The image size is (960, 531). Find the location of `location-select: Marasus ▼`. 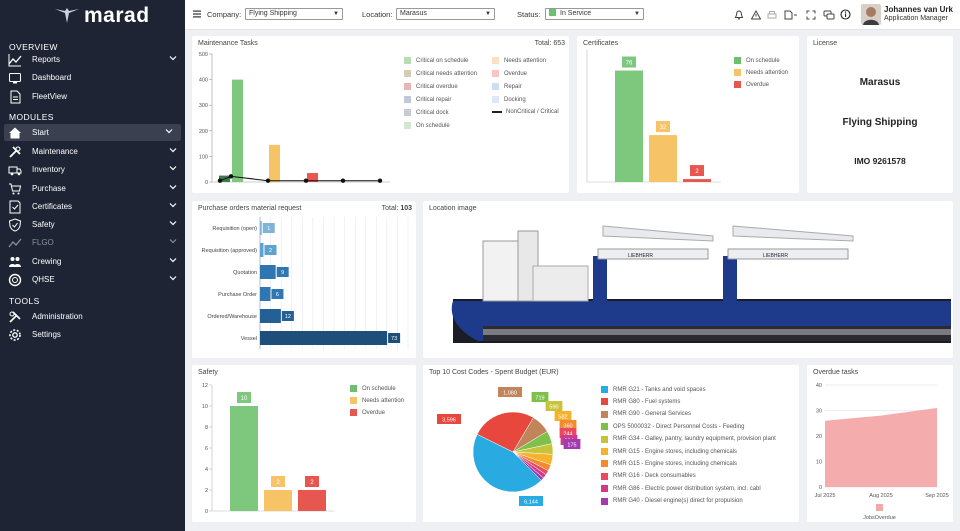

location-select: Marasus ▼ is located at coordinates (445, 14).